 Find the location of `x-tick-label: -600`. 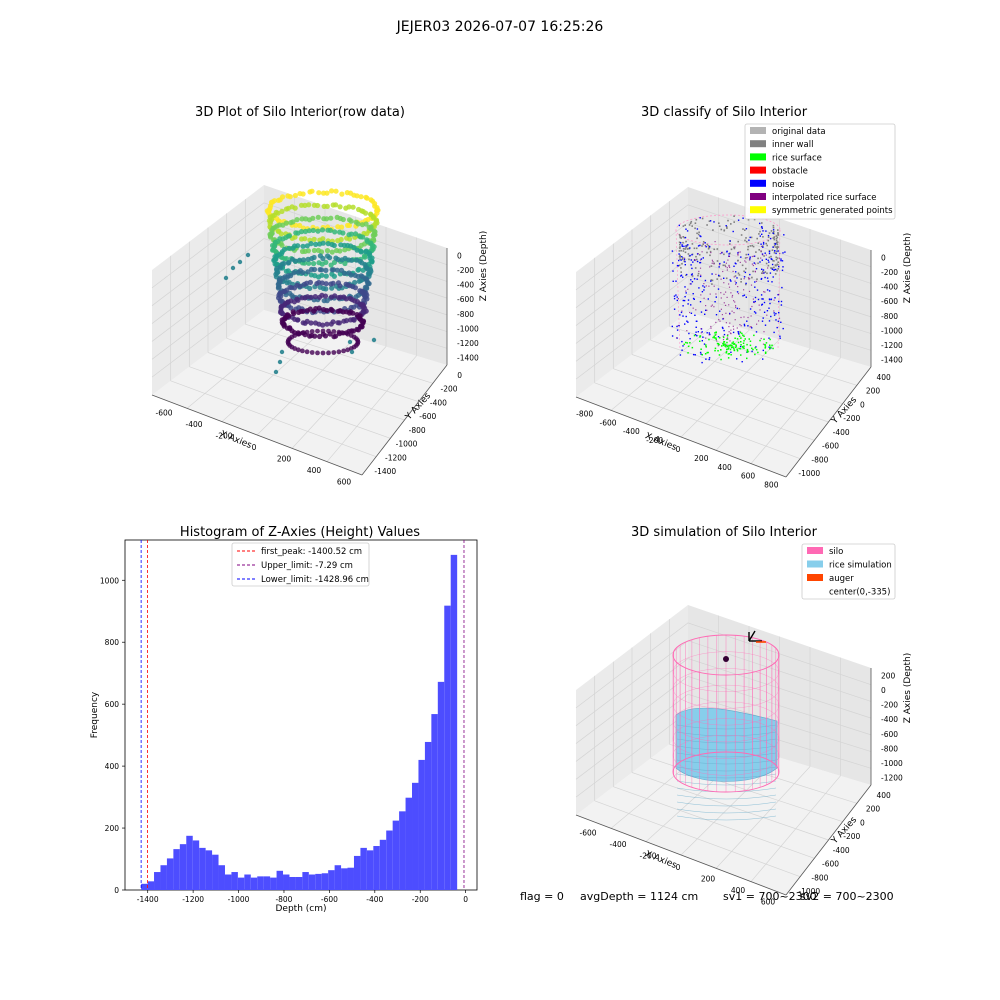

x-tick-label: -600 is located at coordinates (587, 833).